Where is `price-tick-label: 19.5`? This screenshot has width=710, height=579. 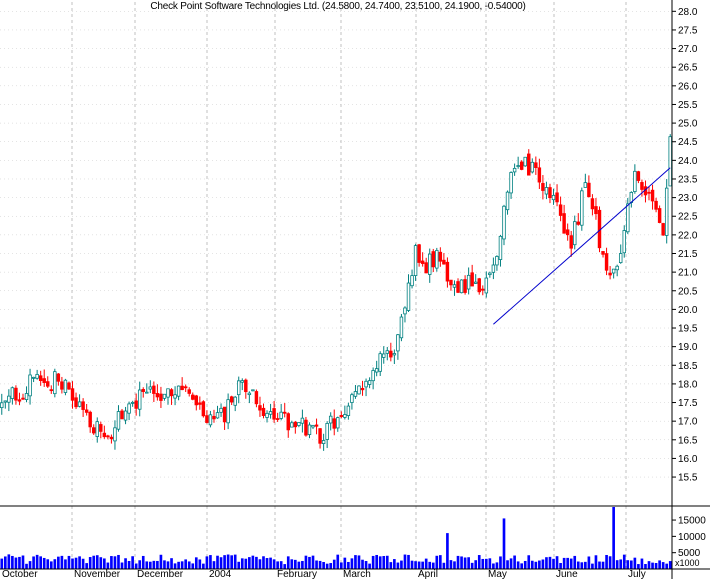
price-tick-label: 19.5 is located at coordinates (688, 329).